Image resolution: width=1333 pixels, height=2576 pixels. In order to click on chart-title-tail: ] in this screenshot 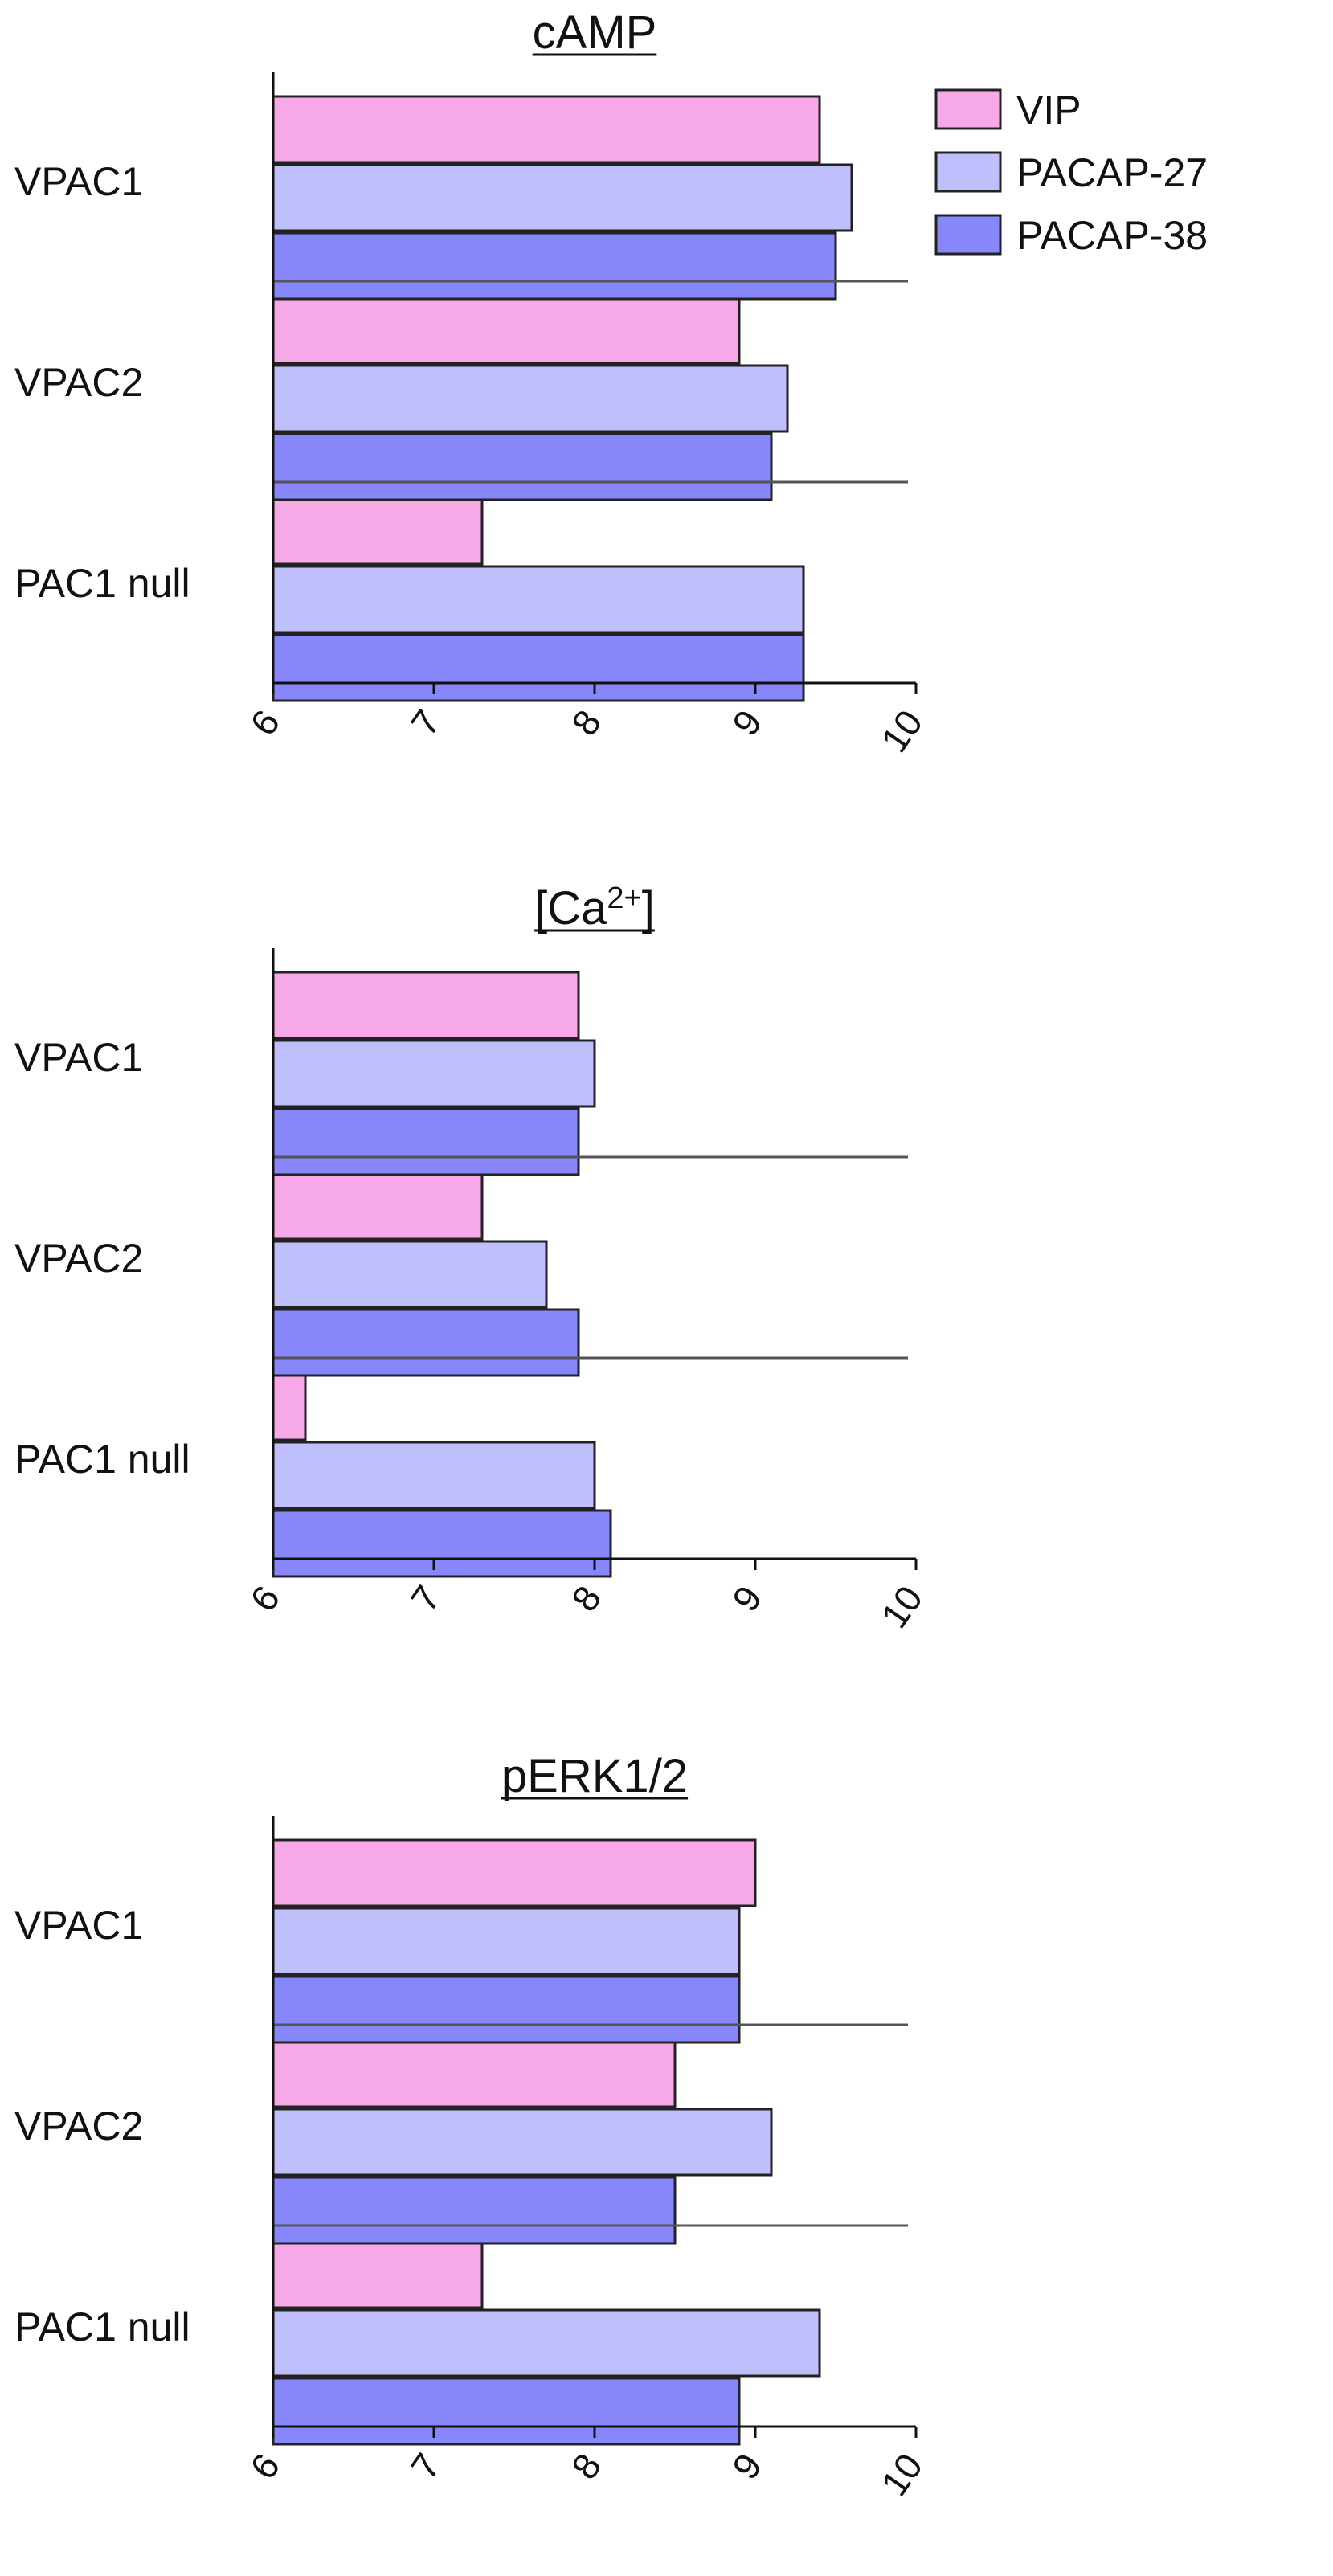, I will do `click(649, 908)`.